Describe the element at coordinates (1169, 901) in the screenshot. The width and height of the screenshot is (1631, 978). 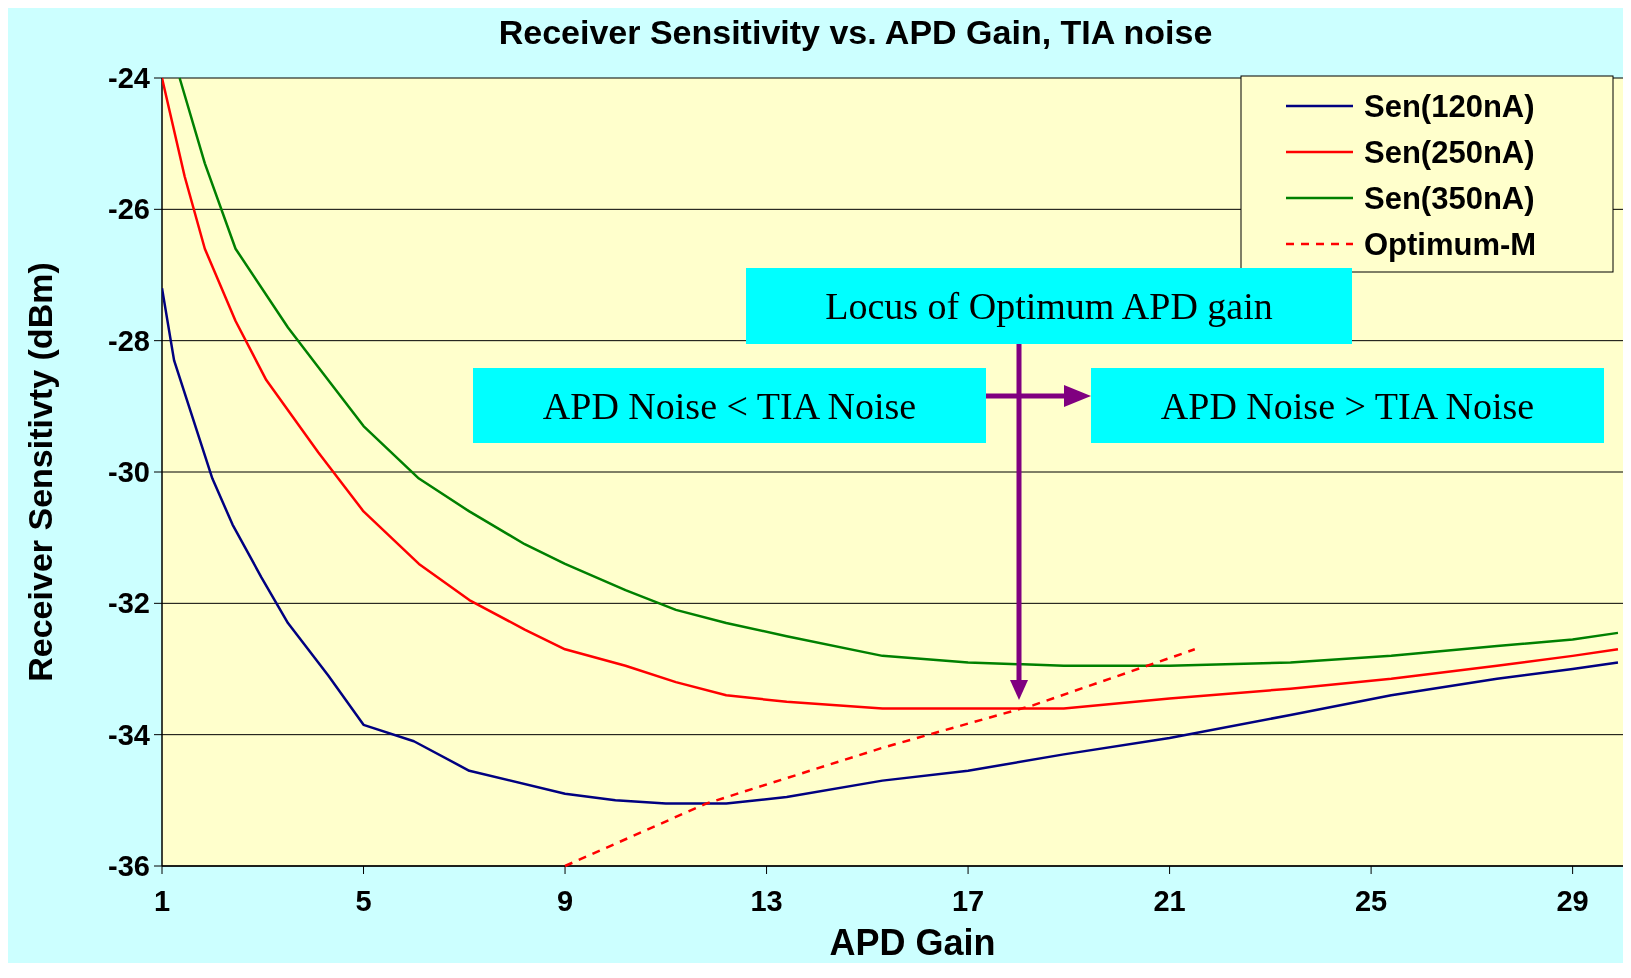
I see `x-tick-label: 21` at that location.